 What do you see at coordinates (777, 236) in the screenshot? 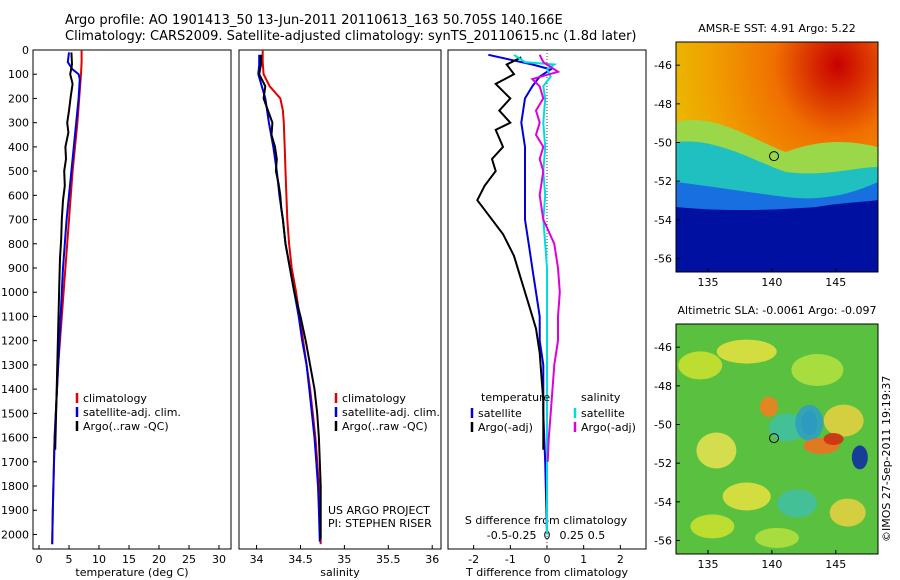
I see `sst-band-darkblue` at bounding box center [777, 236].